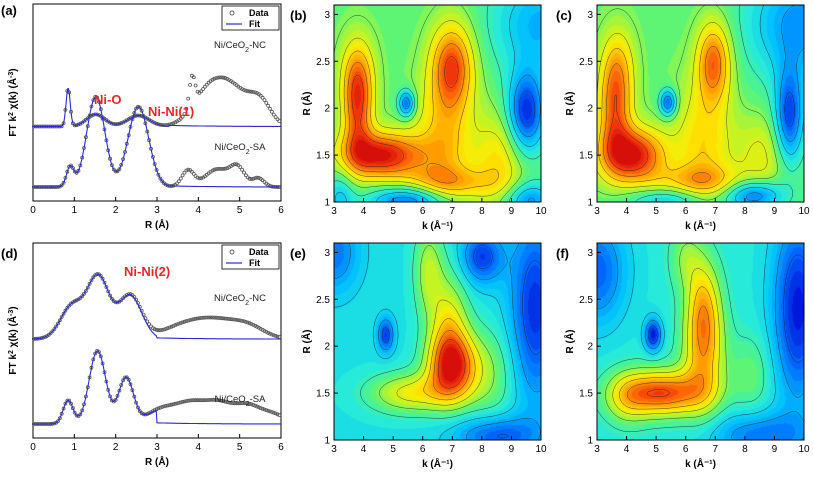 The height and width of the screenshot is (480, 813). Describe the element at coordinates (775, 449) in the screenshot. I see `x-tick-label: 9` at that location.